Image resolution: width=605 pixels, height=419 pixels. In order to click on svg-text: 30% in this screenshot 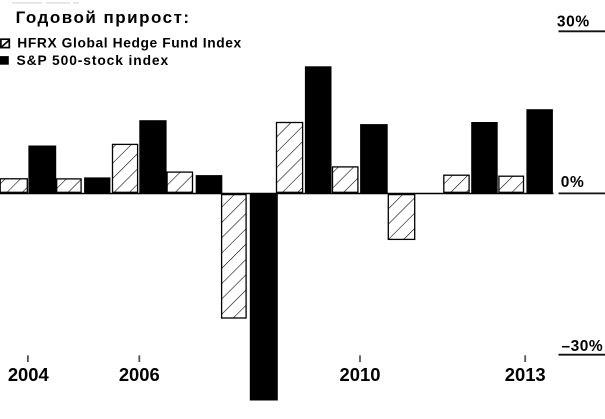, I will do `click(573, 21)`.